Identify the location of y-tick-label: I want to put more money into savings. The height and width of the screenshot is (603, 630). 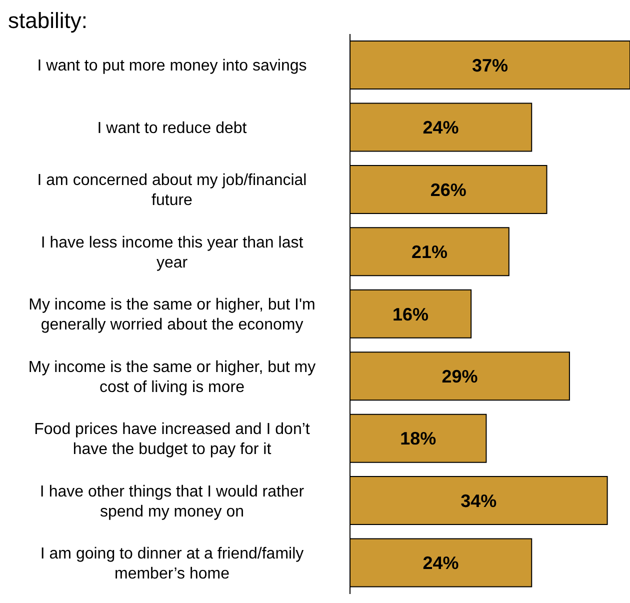
(172, 66).